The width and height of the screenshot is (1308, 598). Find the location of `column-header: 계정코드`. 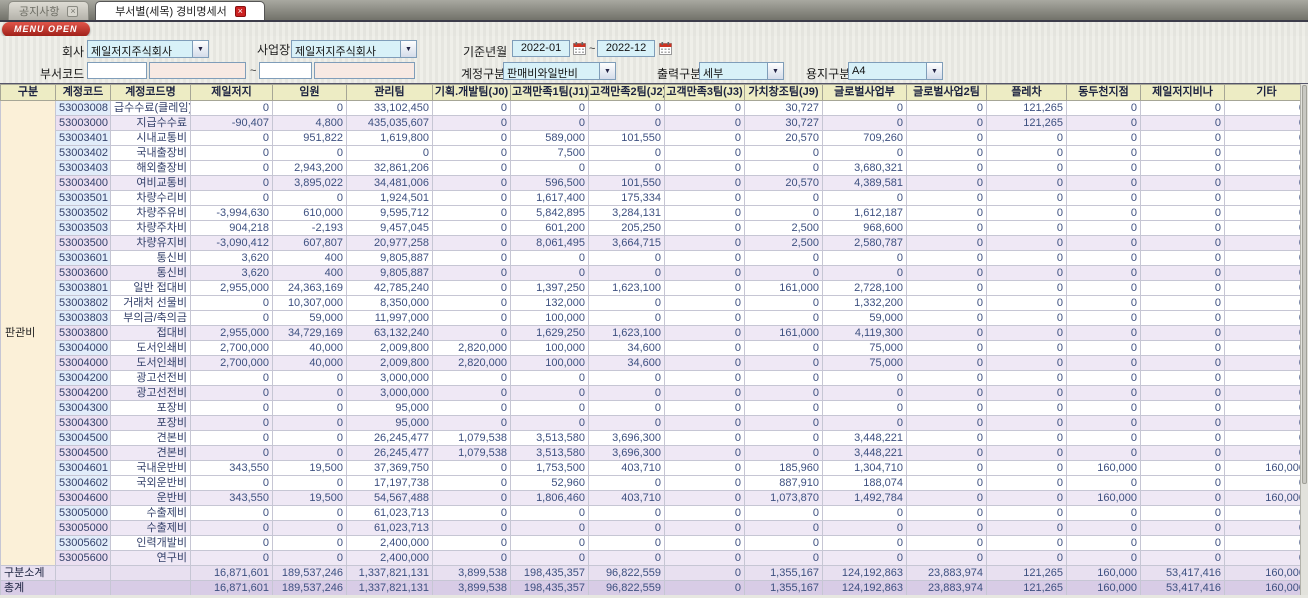

column-header: 계정코드 is located at coordinates (83, 92).